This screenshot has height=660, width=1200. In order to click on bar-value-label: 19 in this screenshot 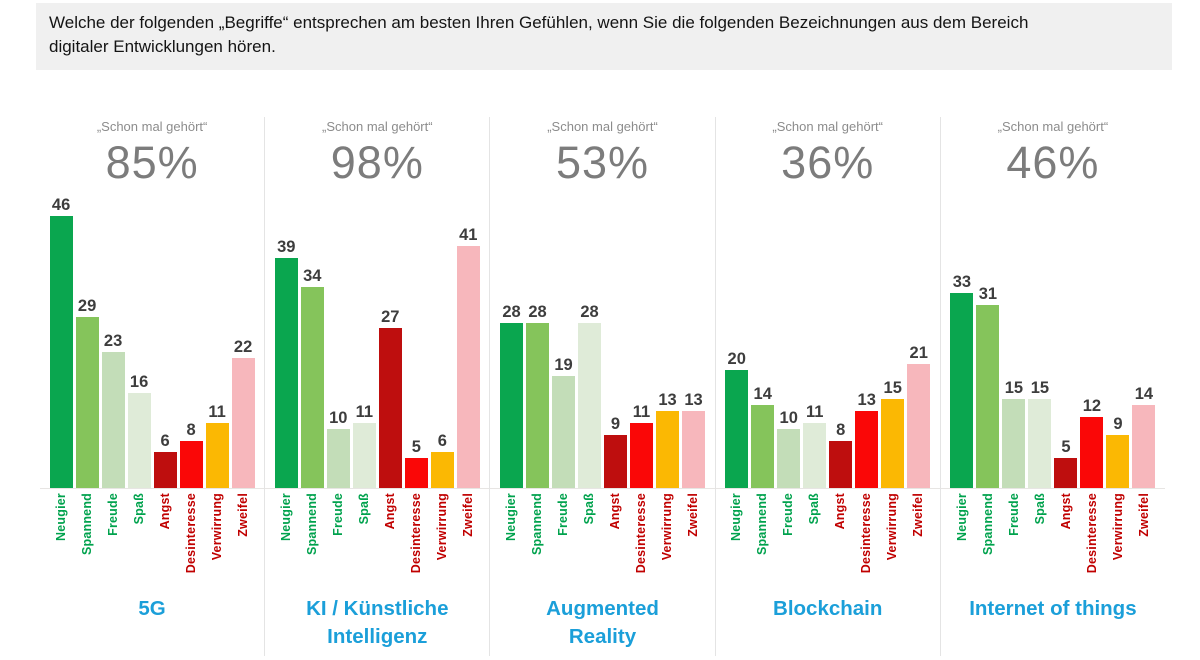, I will do `click(563, 364)`.